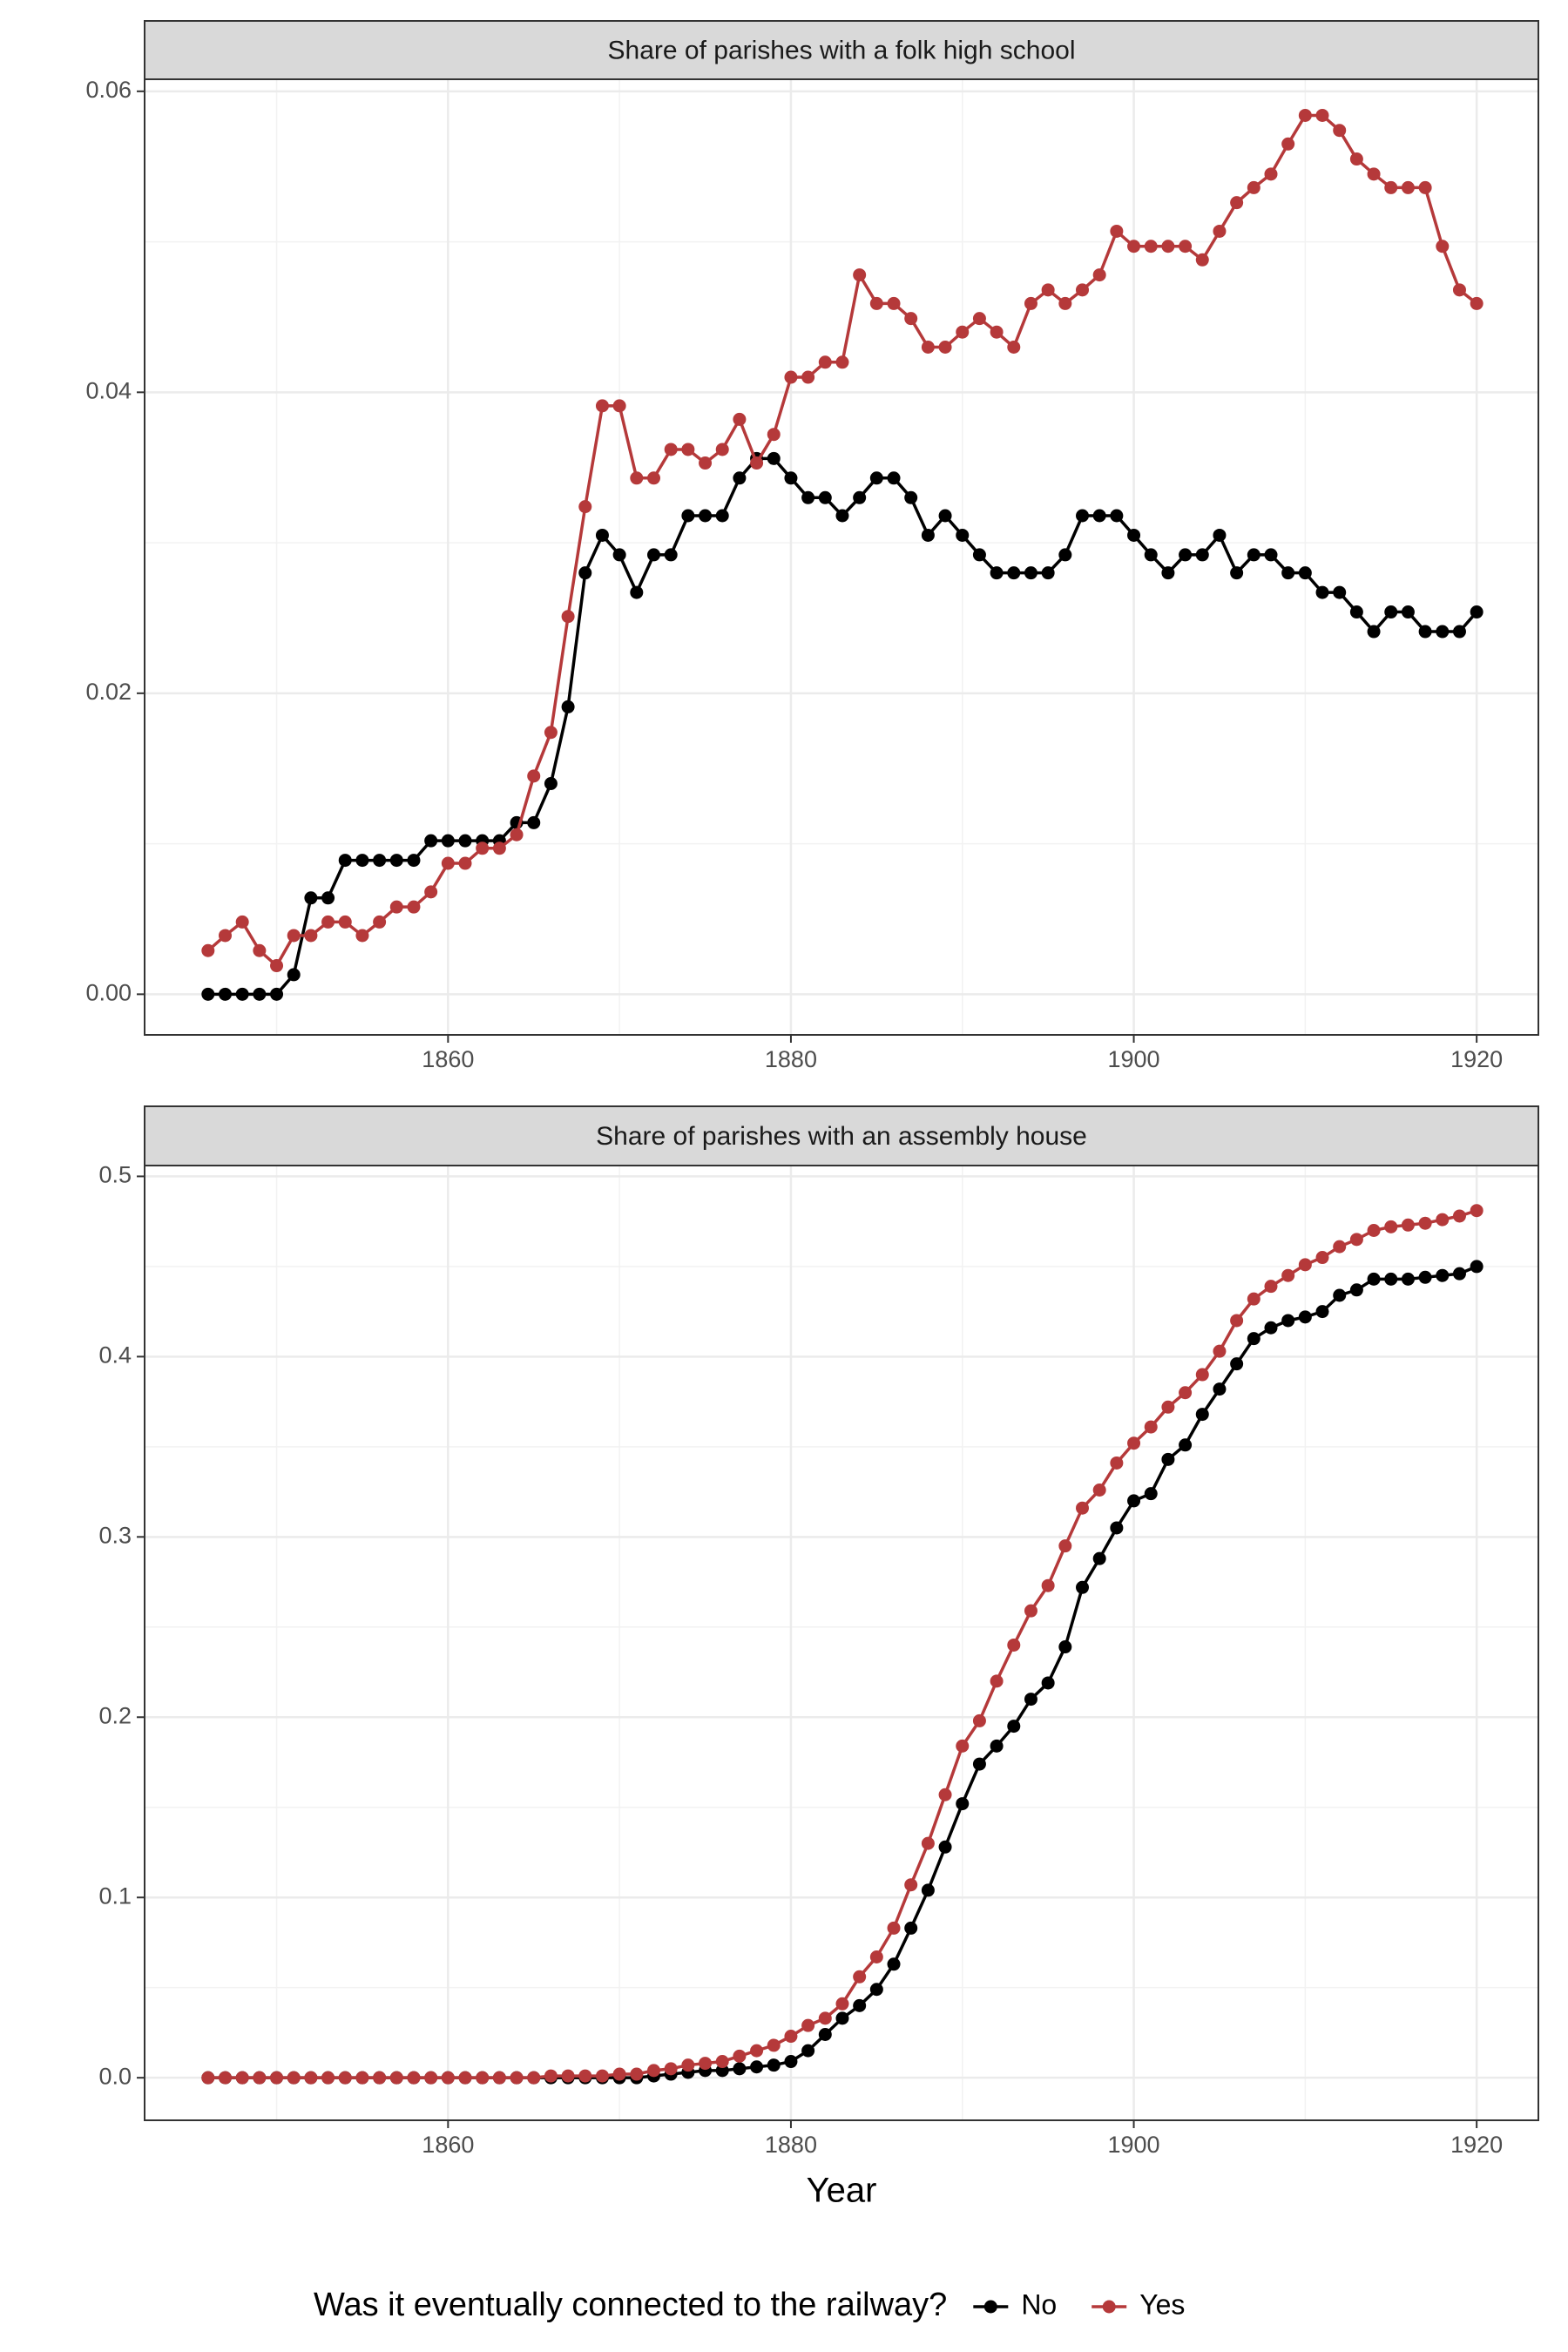  Describe the element at coordinates (841, 1136) in the screenshot. I see `panel-title: Share of parishes with an assembly house` at that location.